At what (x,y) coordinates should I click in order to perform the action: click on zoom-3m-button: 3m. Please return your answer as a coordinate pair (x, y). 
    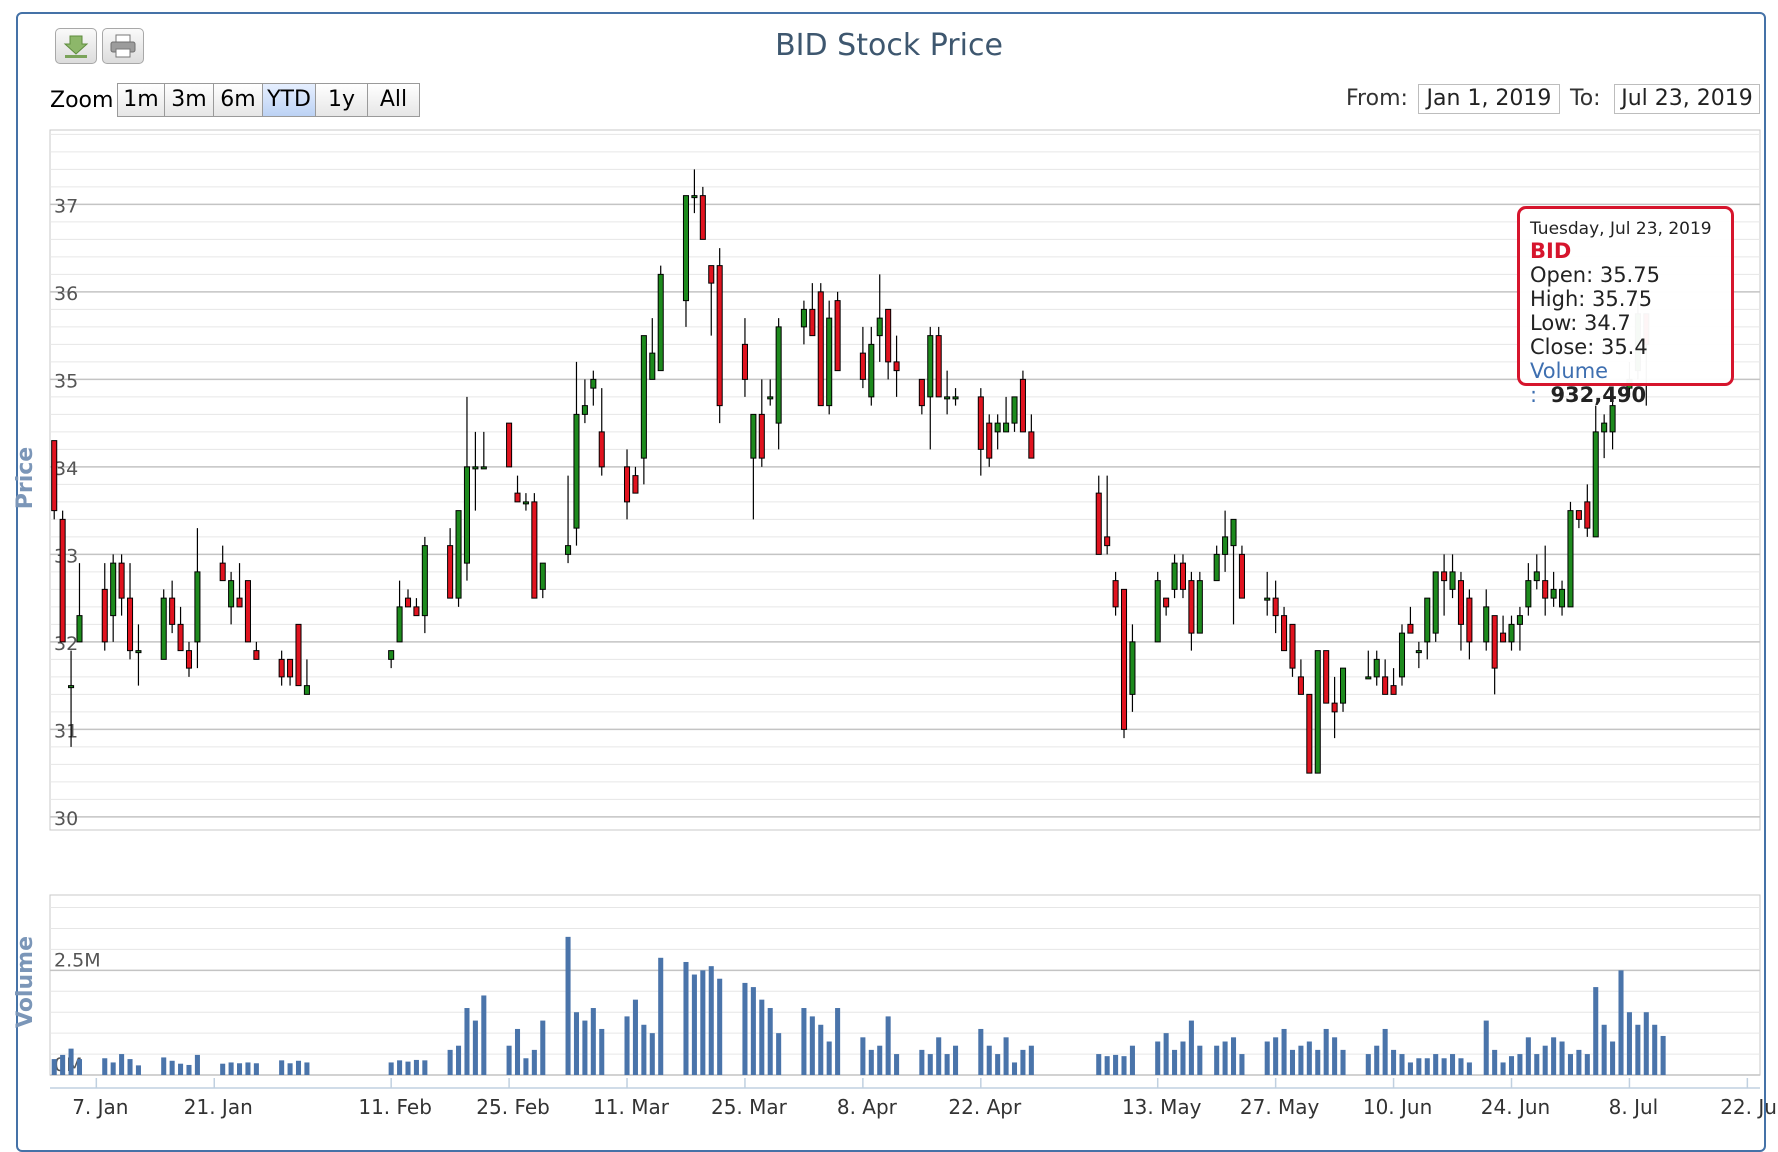
    Looking at the image, I should click on (189, 100).